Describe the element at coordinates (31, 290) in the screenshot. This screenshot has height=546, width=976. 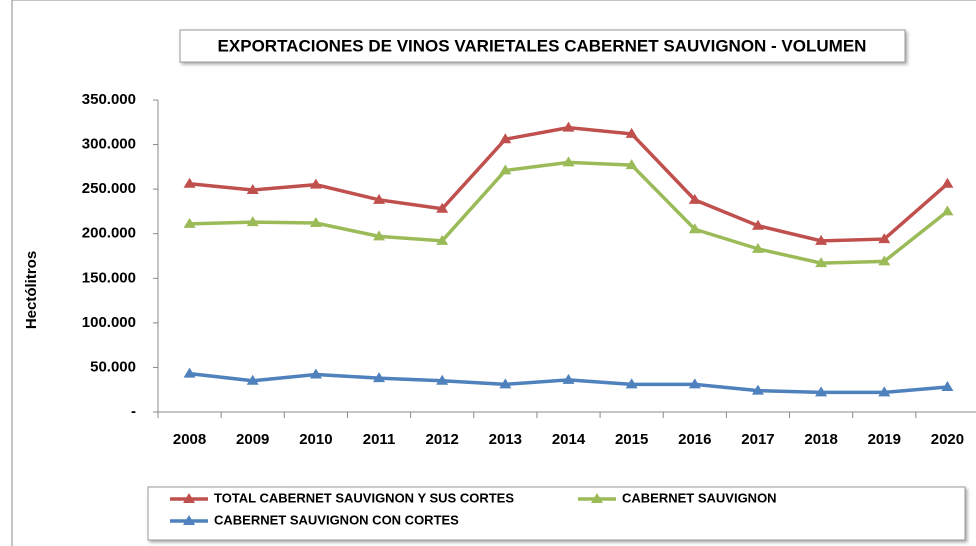
I see `y-axis-label: Hectólitros` at that location.